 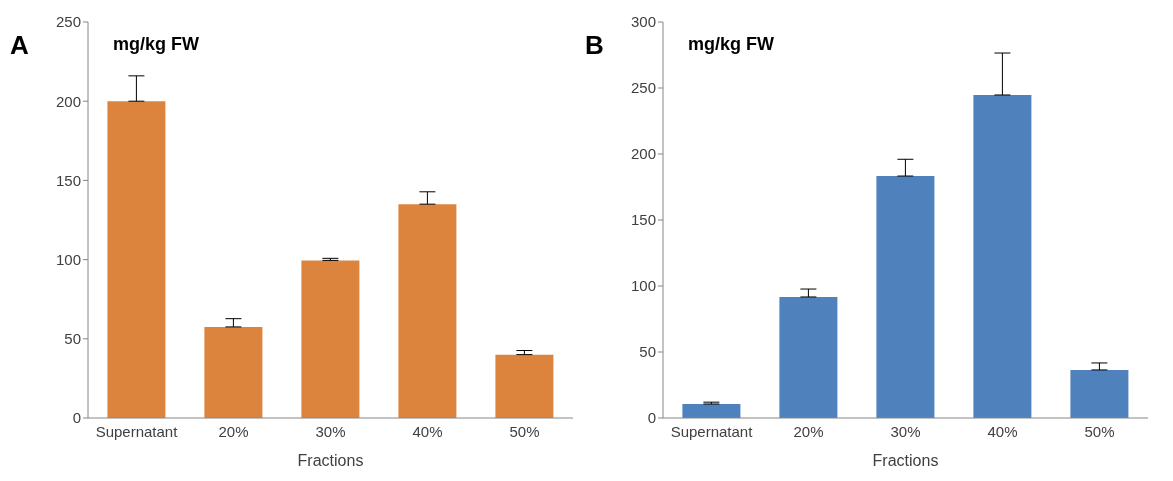 What do you see at coordinates (643, 22) in the screenshot?
I see `y-tick-label: 300` at bounding box center [643, 22].